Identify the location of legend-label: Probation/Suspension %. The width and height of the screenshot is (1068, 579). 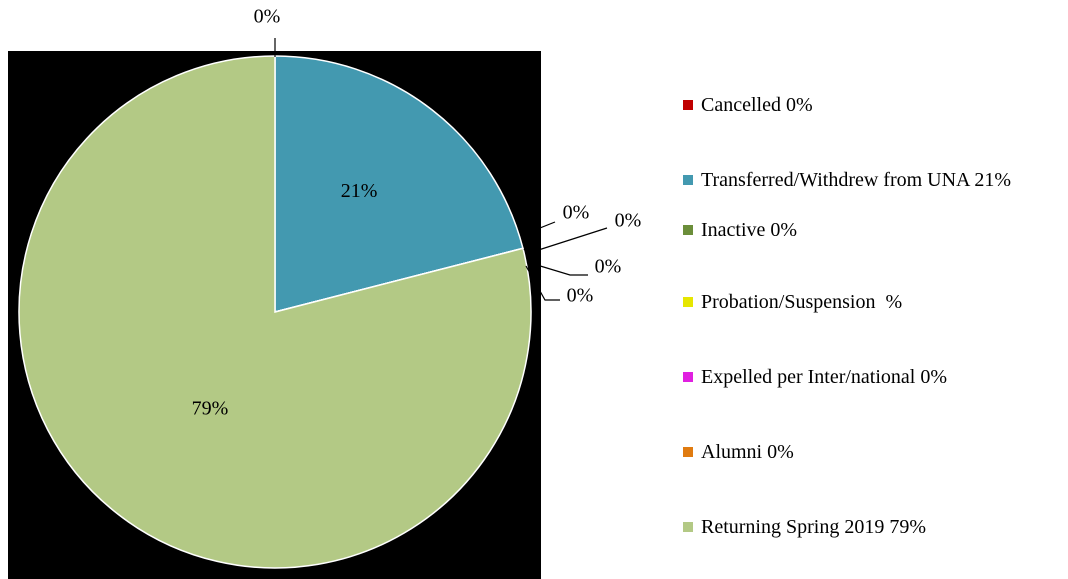
(802, 302).